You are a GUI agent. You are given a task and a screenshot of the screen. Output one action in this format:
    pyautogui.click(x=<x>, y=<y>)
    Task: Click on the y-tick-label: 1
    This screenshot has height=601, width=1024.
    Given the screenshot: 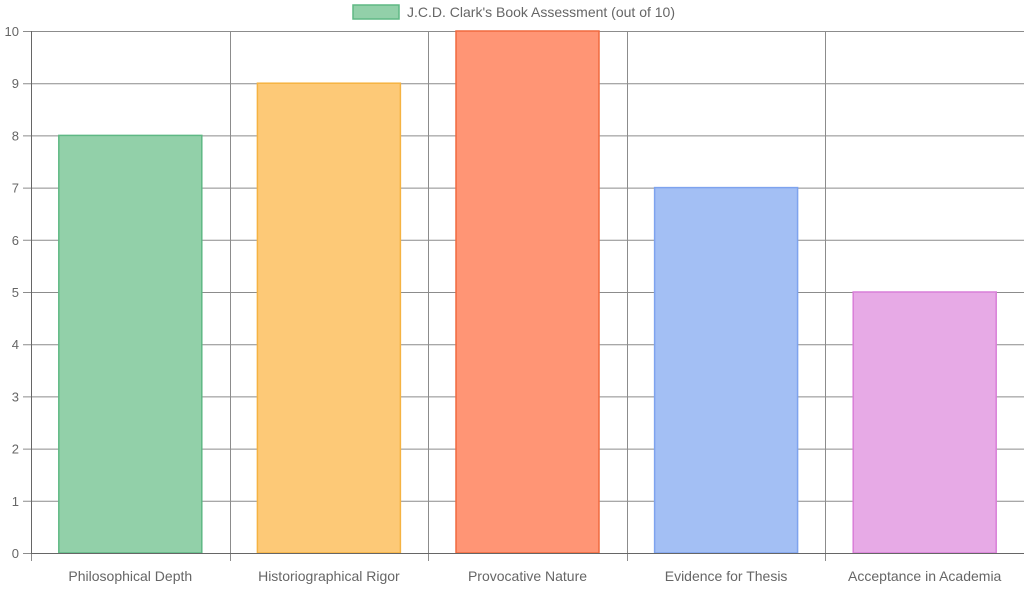 What is the action you would take?
    pyautogui.click(x=15, y=501)
    